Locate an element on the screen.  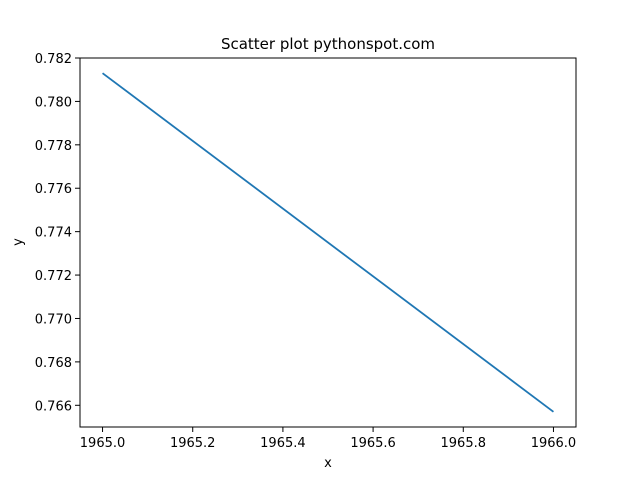
x-tick-label: 1966.0 is located at coordinates (554, 443).